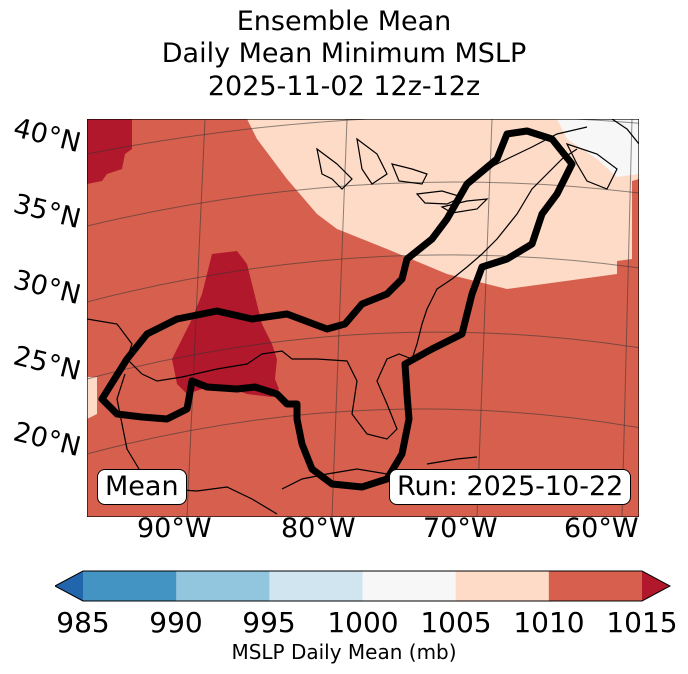 The height and width of the screenshot is (674, 688). I want to click on lat-label-40: 40°N, so click(47, 136).